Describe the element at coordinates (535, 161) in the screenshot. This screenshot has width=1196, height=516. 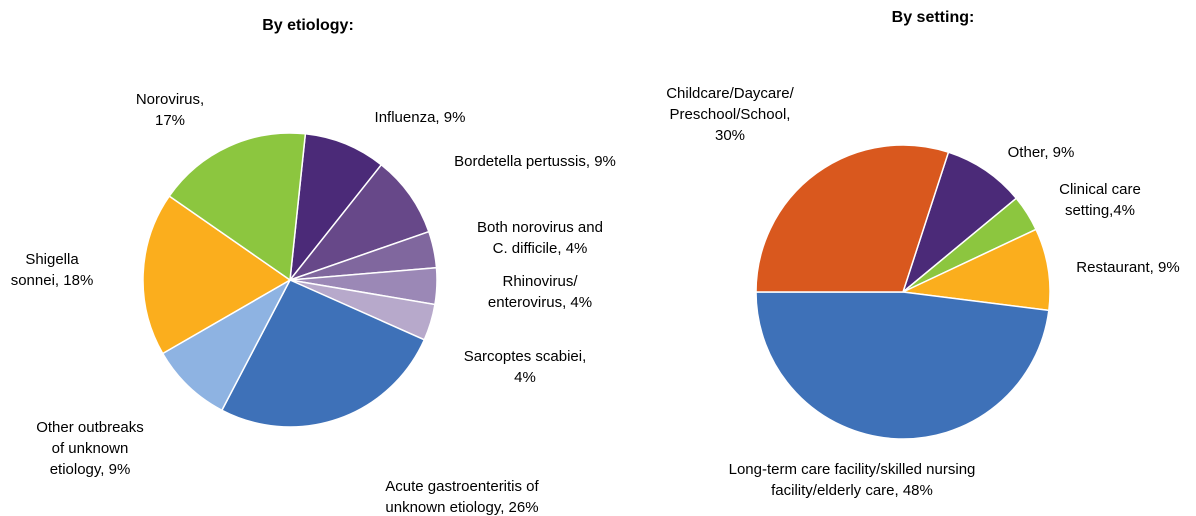
I see `slice-label: Bordetella pertussis, 9%` at that location.